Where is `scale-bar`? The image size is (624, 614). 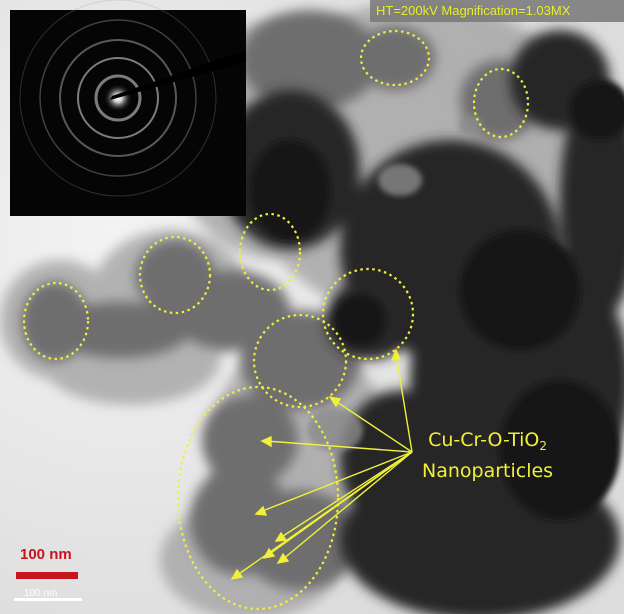
scale-bar is located at coordinates (47, 575).